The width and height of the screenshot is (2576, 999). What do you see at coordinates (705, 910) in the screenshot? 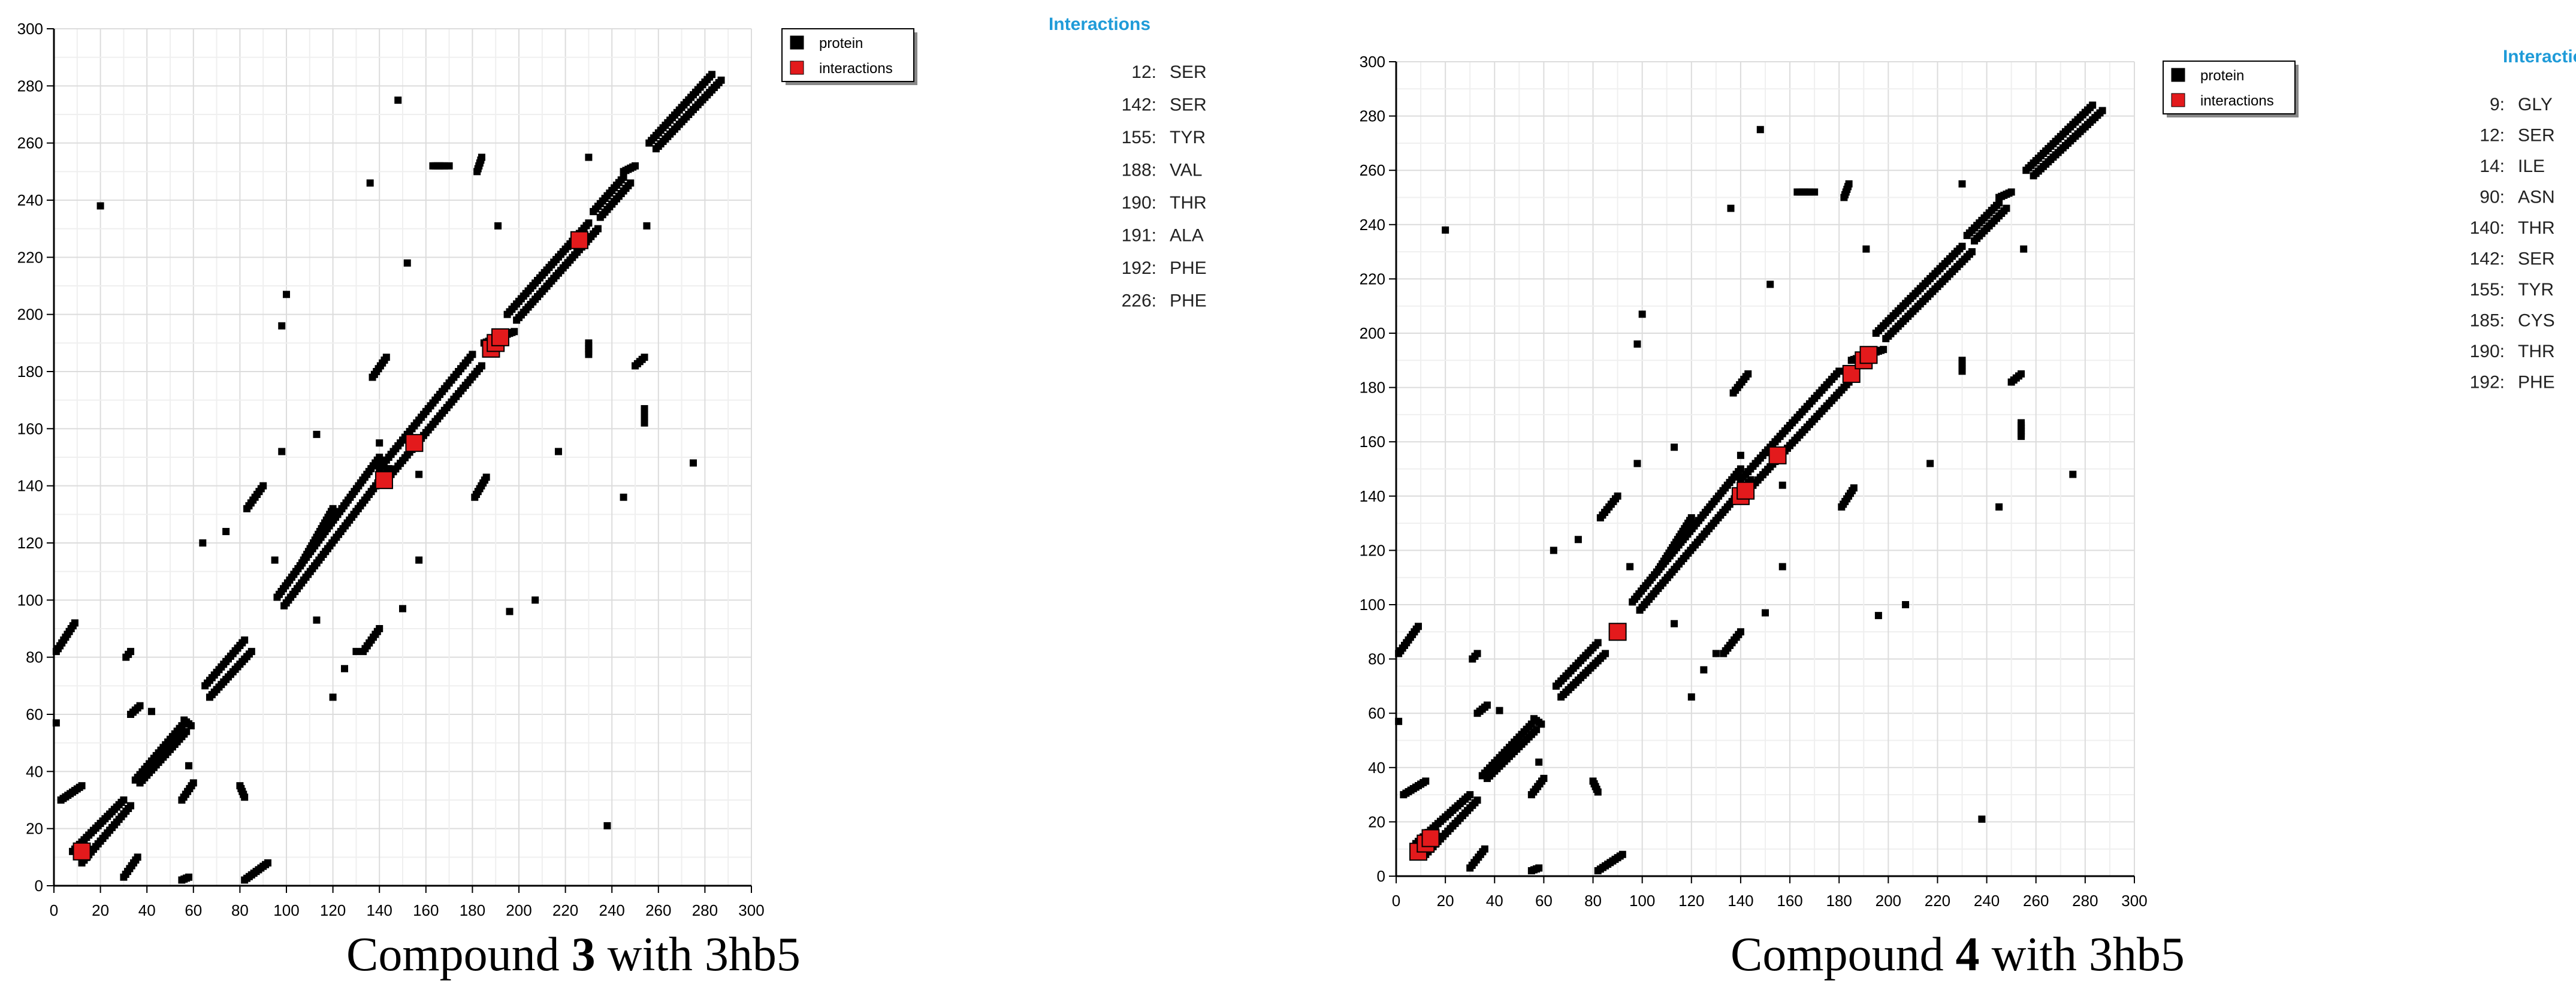
I see `x-tick-label: 280` at bounding box center [705, 910].